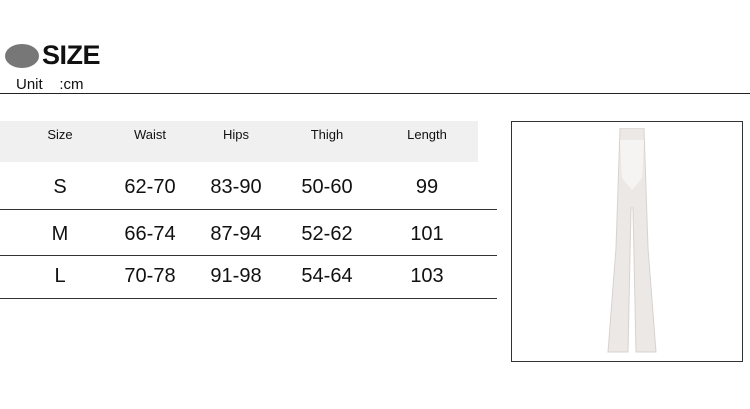 This screenshot has height=409, width=750. What do you see at coordinates (150, 134) in the screenshot?
I see `column-header: Waist` at bounding box center [150, 134].